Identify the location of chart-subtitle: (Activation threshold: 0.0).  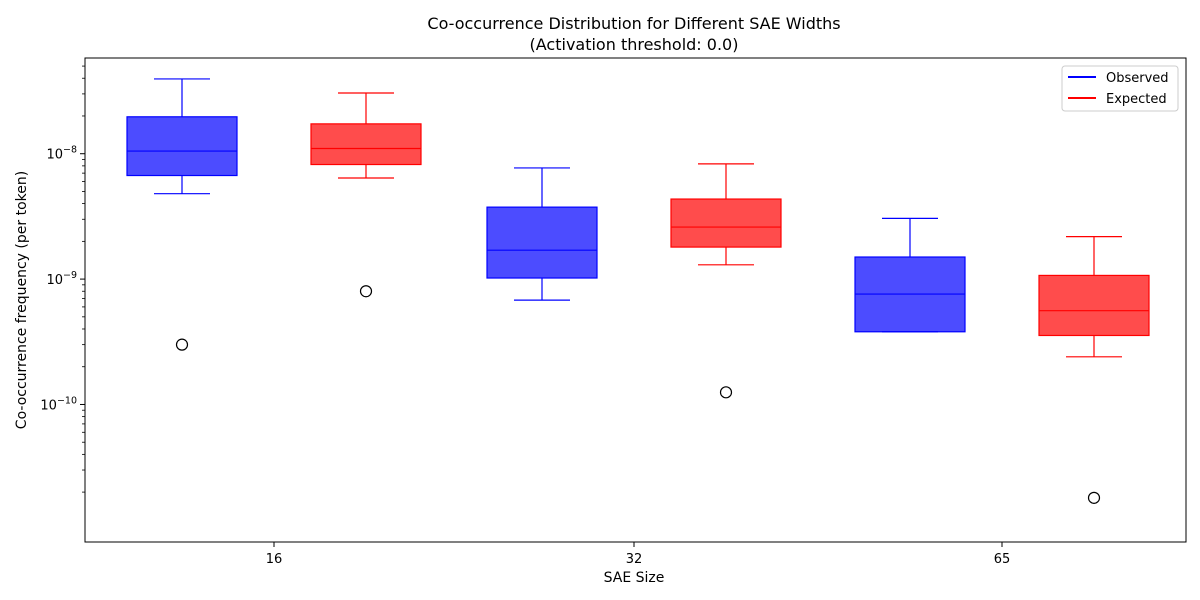
(634, 44).